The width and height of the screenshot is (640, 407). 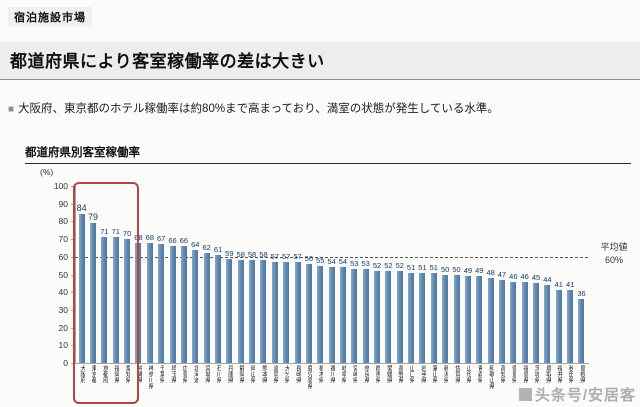 What do you see at coordinates (479, 271) in the screenshot?
I see `bar-value-label: 49` at bounding box center [479, 271].